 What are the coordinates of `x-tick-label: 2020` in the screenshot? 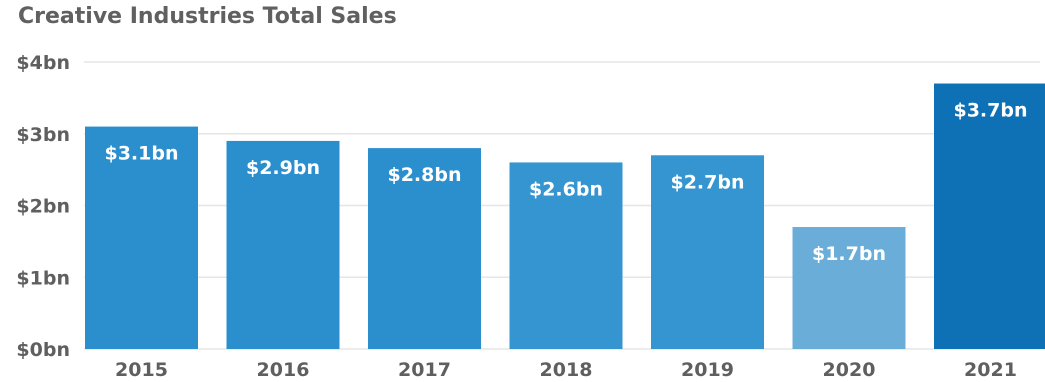 It's located at (849, 370).